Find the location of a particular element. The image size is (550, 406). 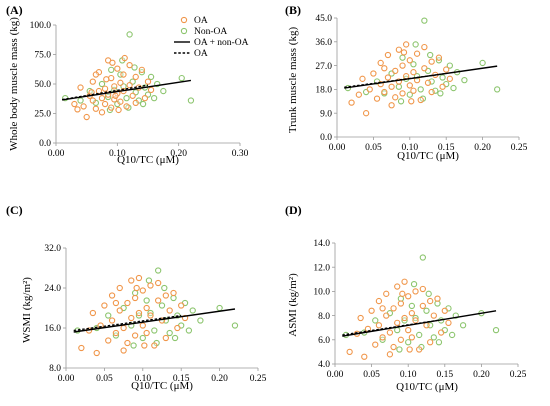

y-axis-title: Whole body muscle mass (kg) is located at coordinates (14, 84).